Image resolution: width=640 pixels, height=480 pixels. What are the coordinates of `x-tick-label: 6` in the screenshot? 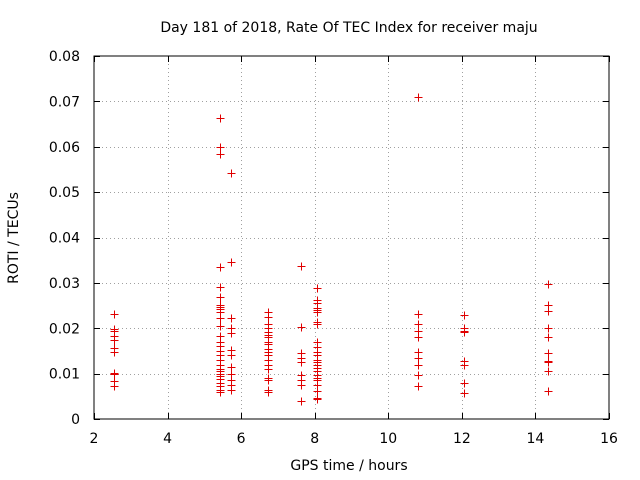 It's located at (241, 439).